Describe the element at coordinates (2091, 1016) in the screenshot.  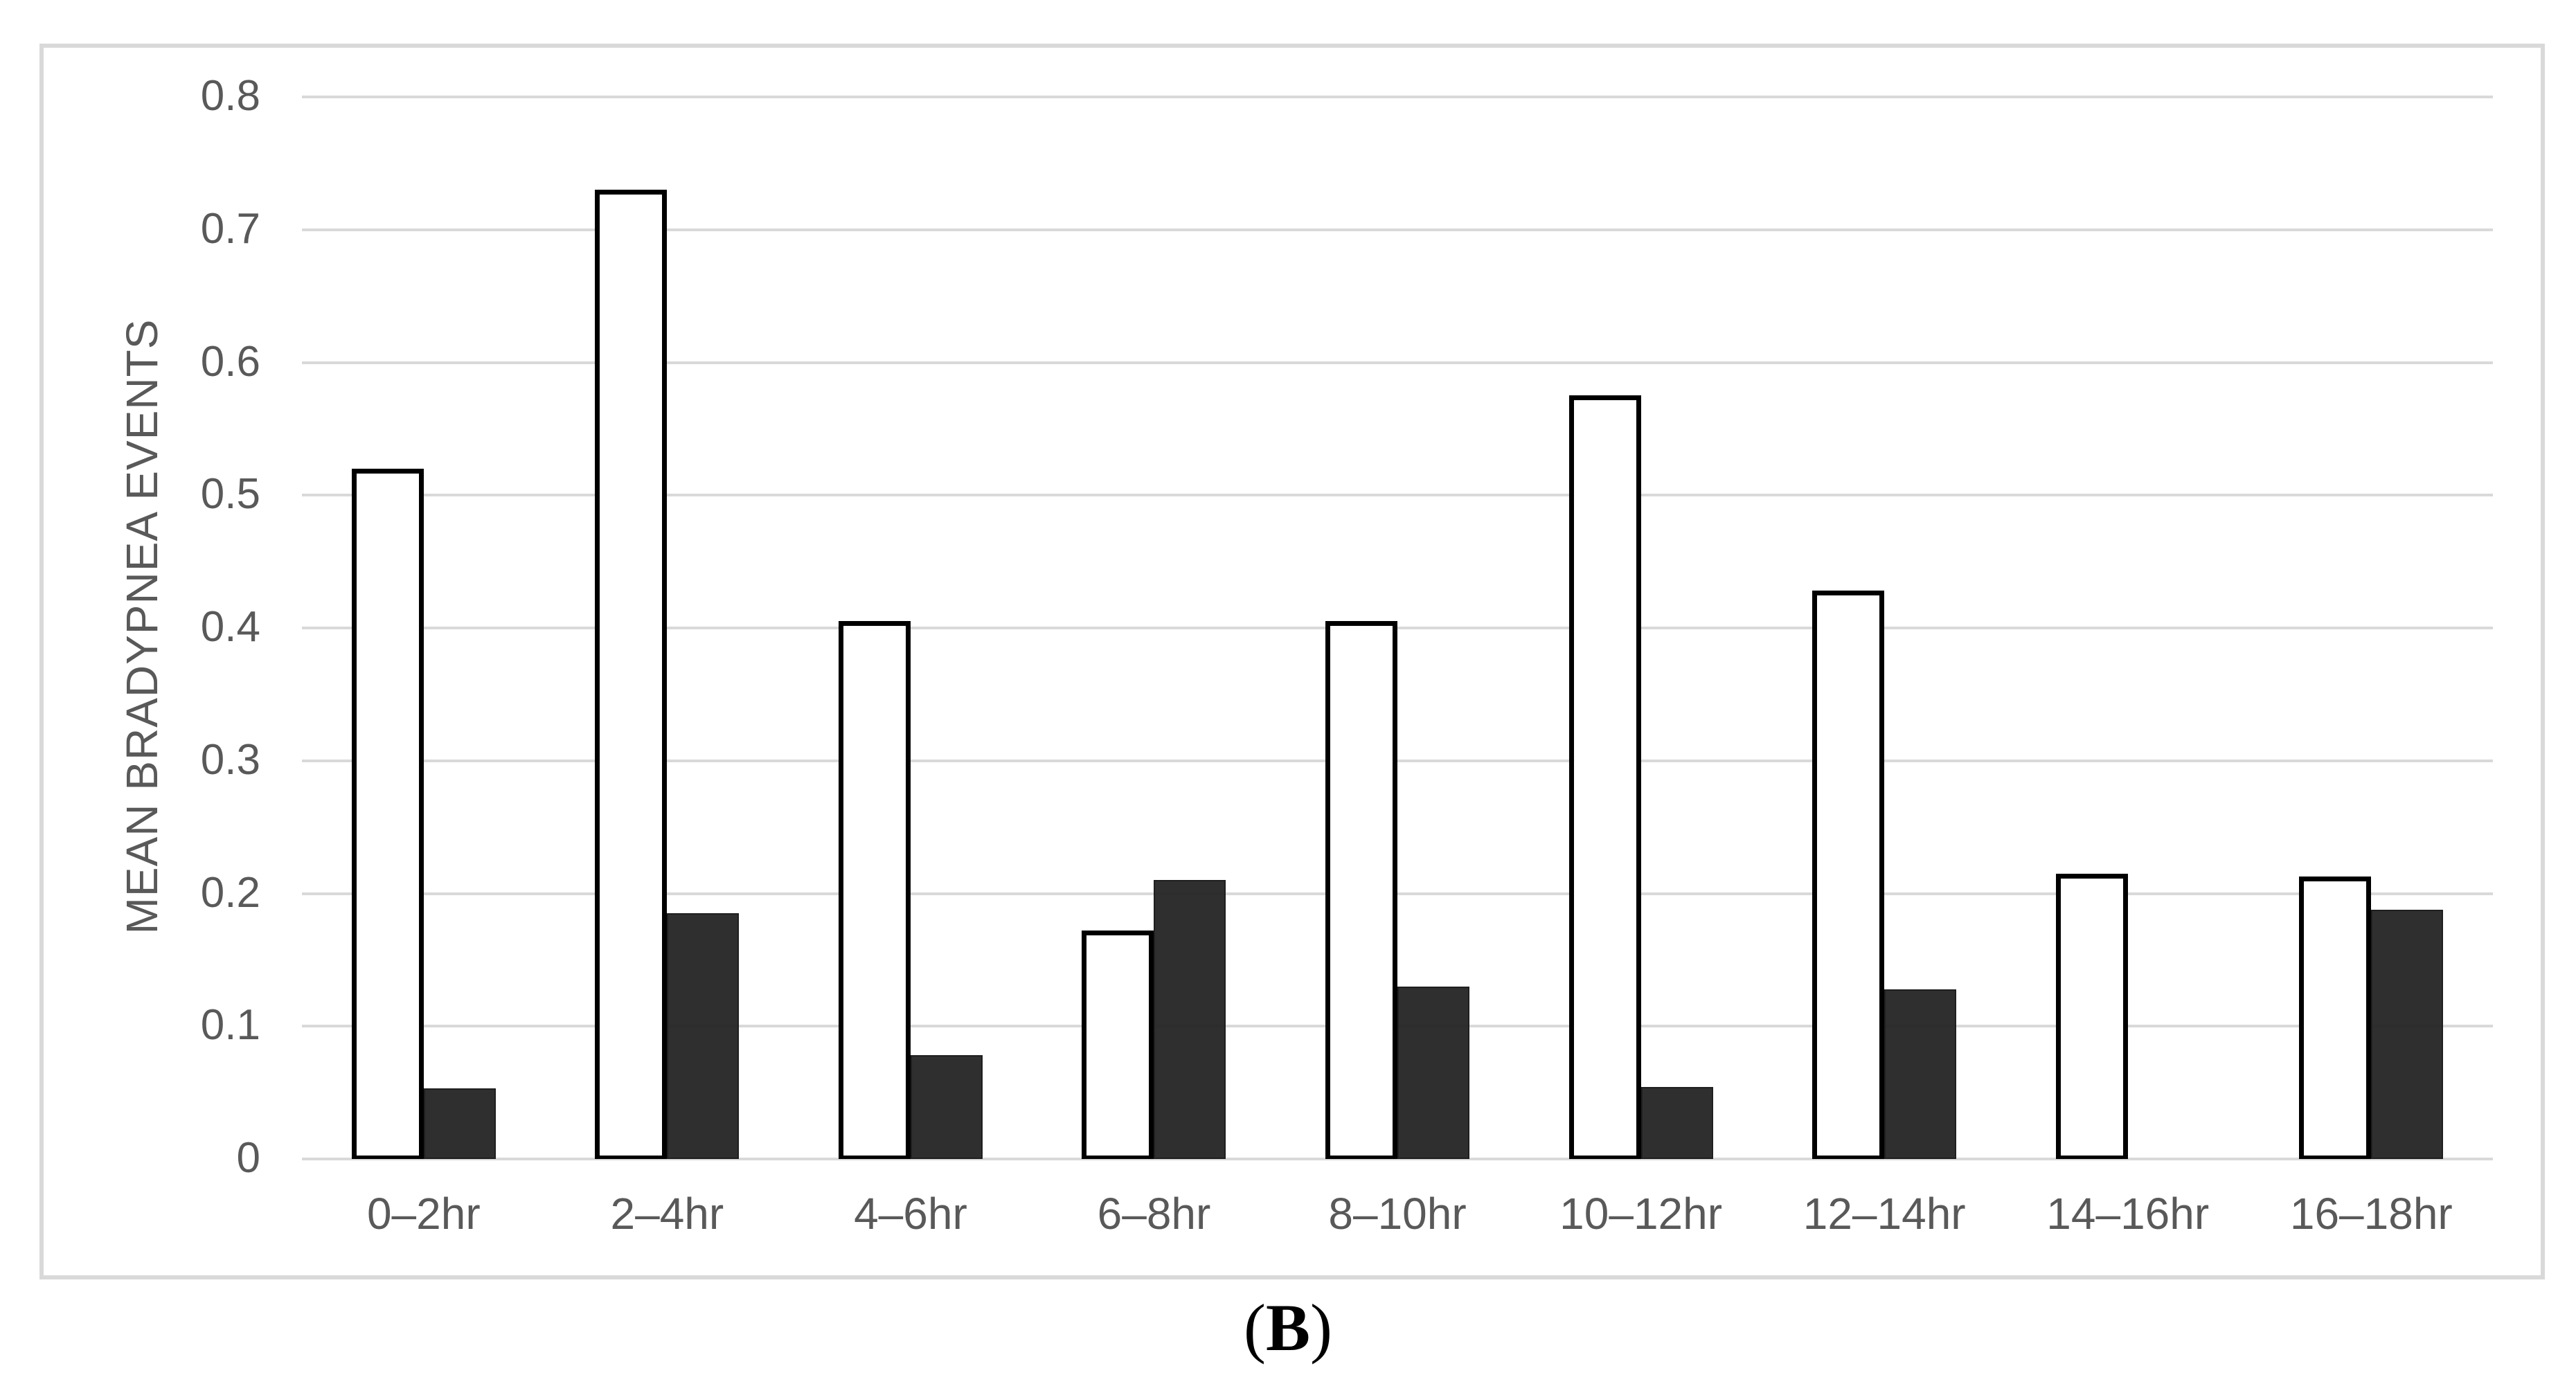
I see `bar-white-bars-14-16hr` at that location.